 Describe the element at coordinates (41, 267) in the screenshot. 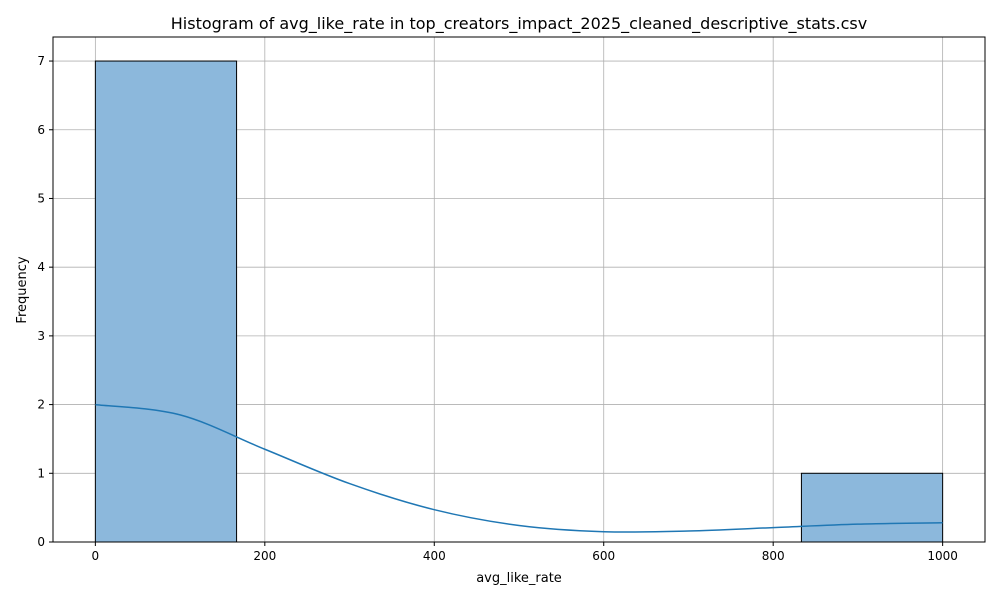

I see `y-tick-label: 4` at that location.